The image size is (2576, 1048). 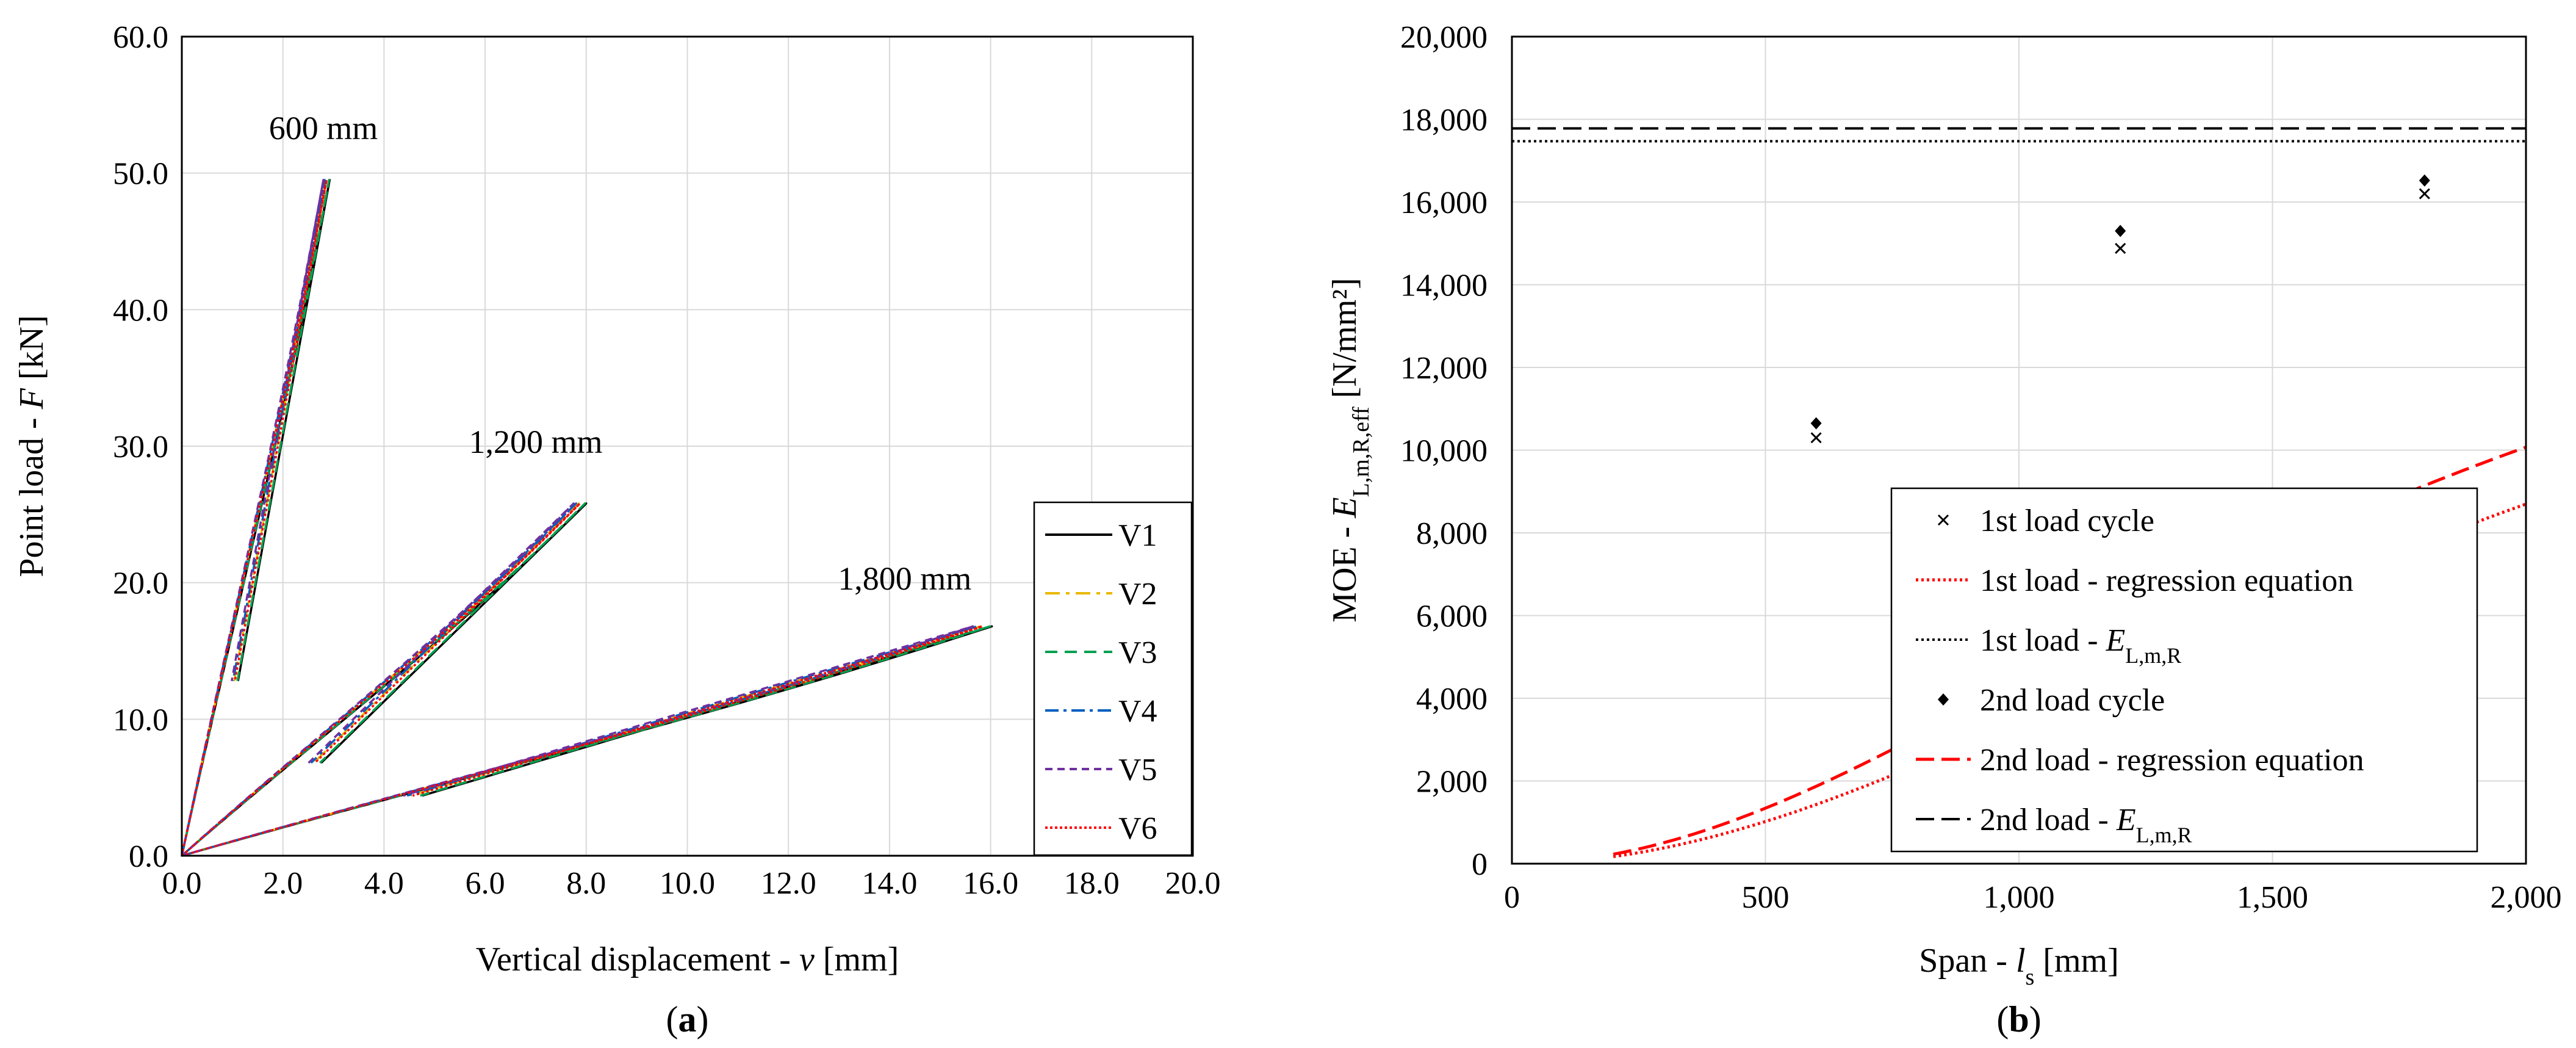 I want to click on x-tick-label: 2,000, so click(x=2526, y=897).